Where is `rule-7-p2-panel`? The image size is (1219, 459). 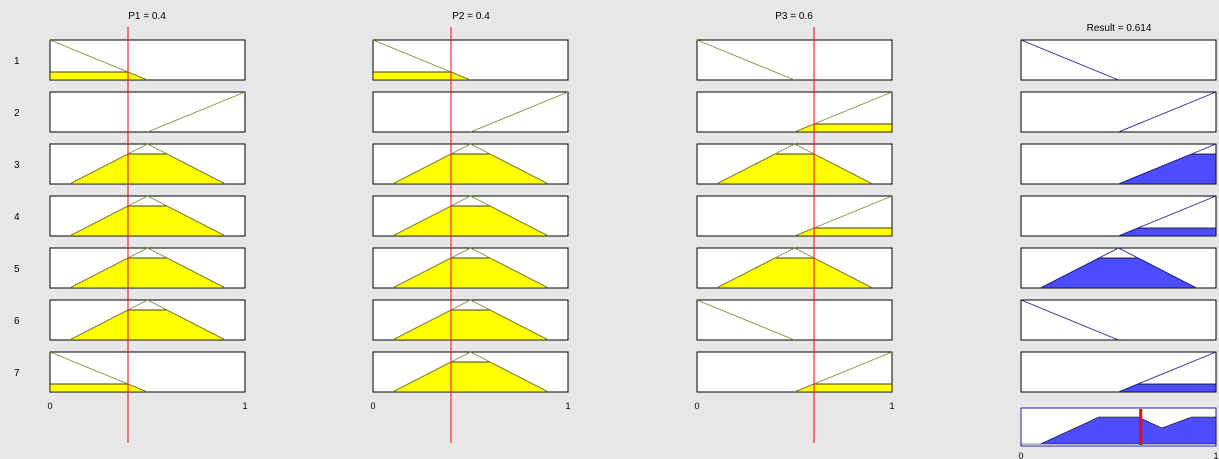 rule-7-p2-panel is located at coordinates (470, 372).